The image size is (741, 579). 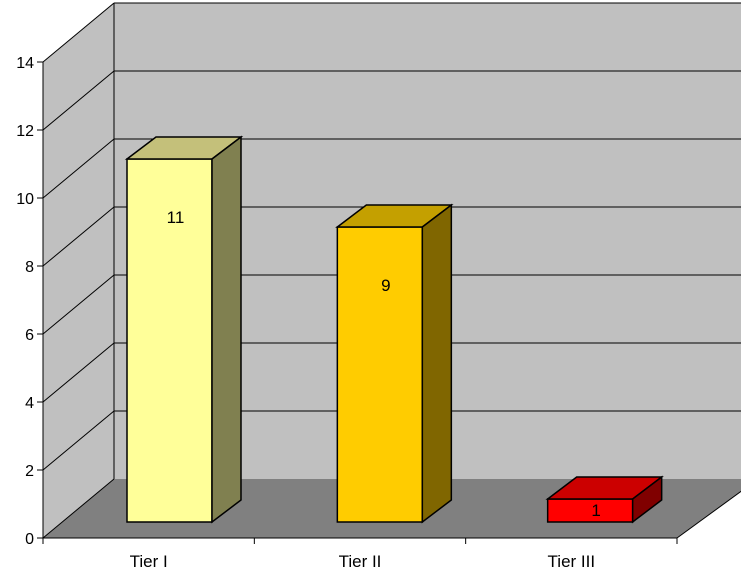 I want to click on y-tick-label: 10, so click(x=25, y=199).